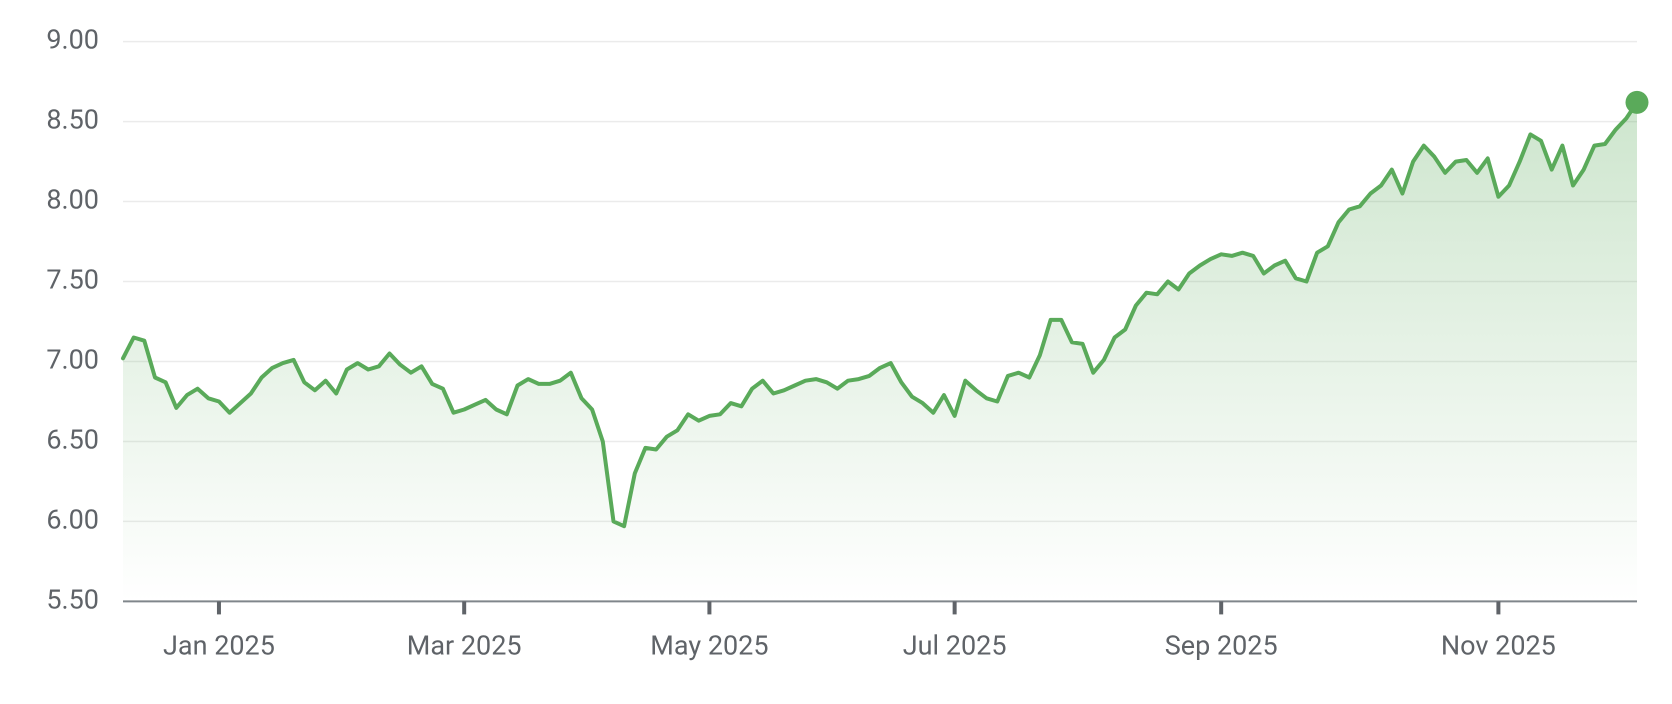 The image size is (1672, 704). I want to click on x-tick-label: Nov 2025, so click(1498, 646).